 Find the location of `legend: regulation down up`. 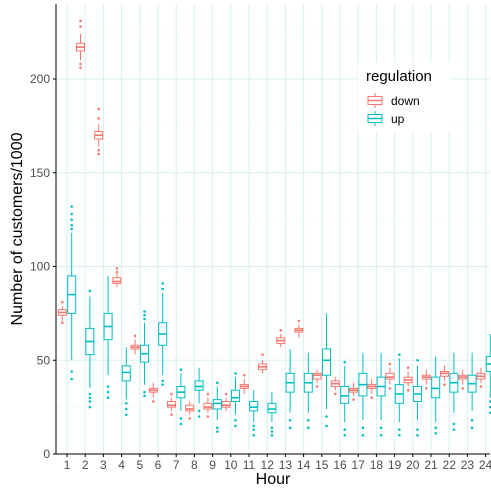

legend: regulation down up is located at coordinates (404, 97).